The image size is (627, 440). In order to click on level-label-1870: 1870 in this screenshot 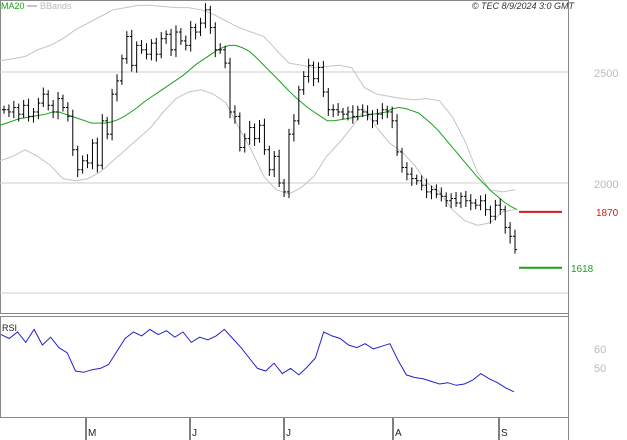, I will do `click(607, 213)`.